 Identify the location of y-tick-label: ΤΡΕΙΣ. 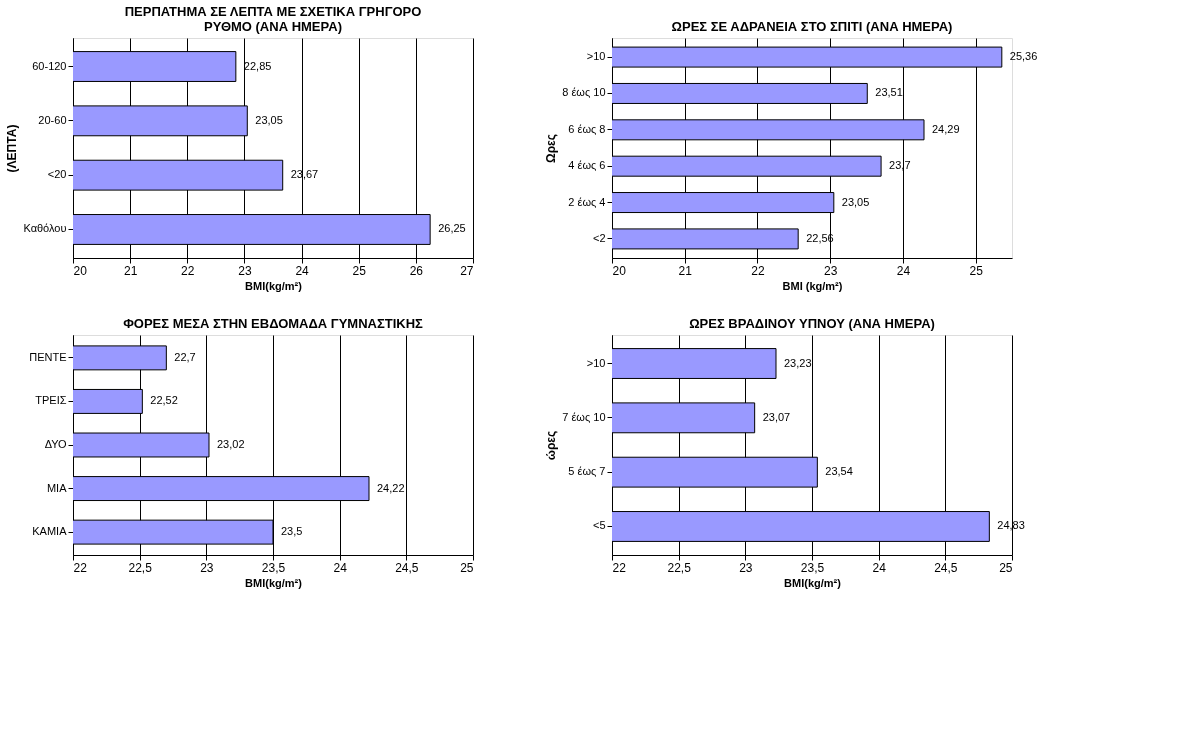
(51, 400).